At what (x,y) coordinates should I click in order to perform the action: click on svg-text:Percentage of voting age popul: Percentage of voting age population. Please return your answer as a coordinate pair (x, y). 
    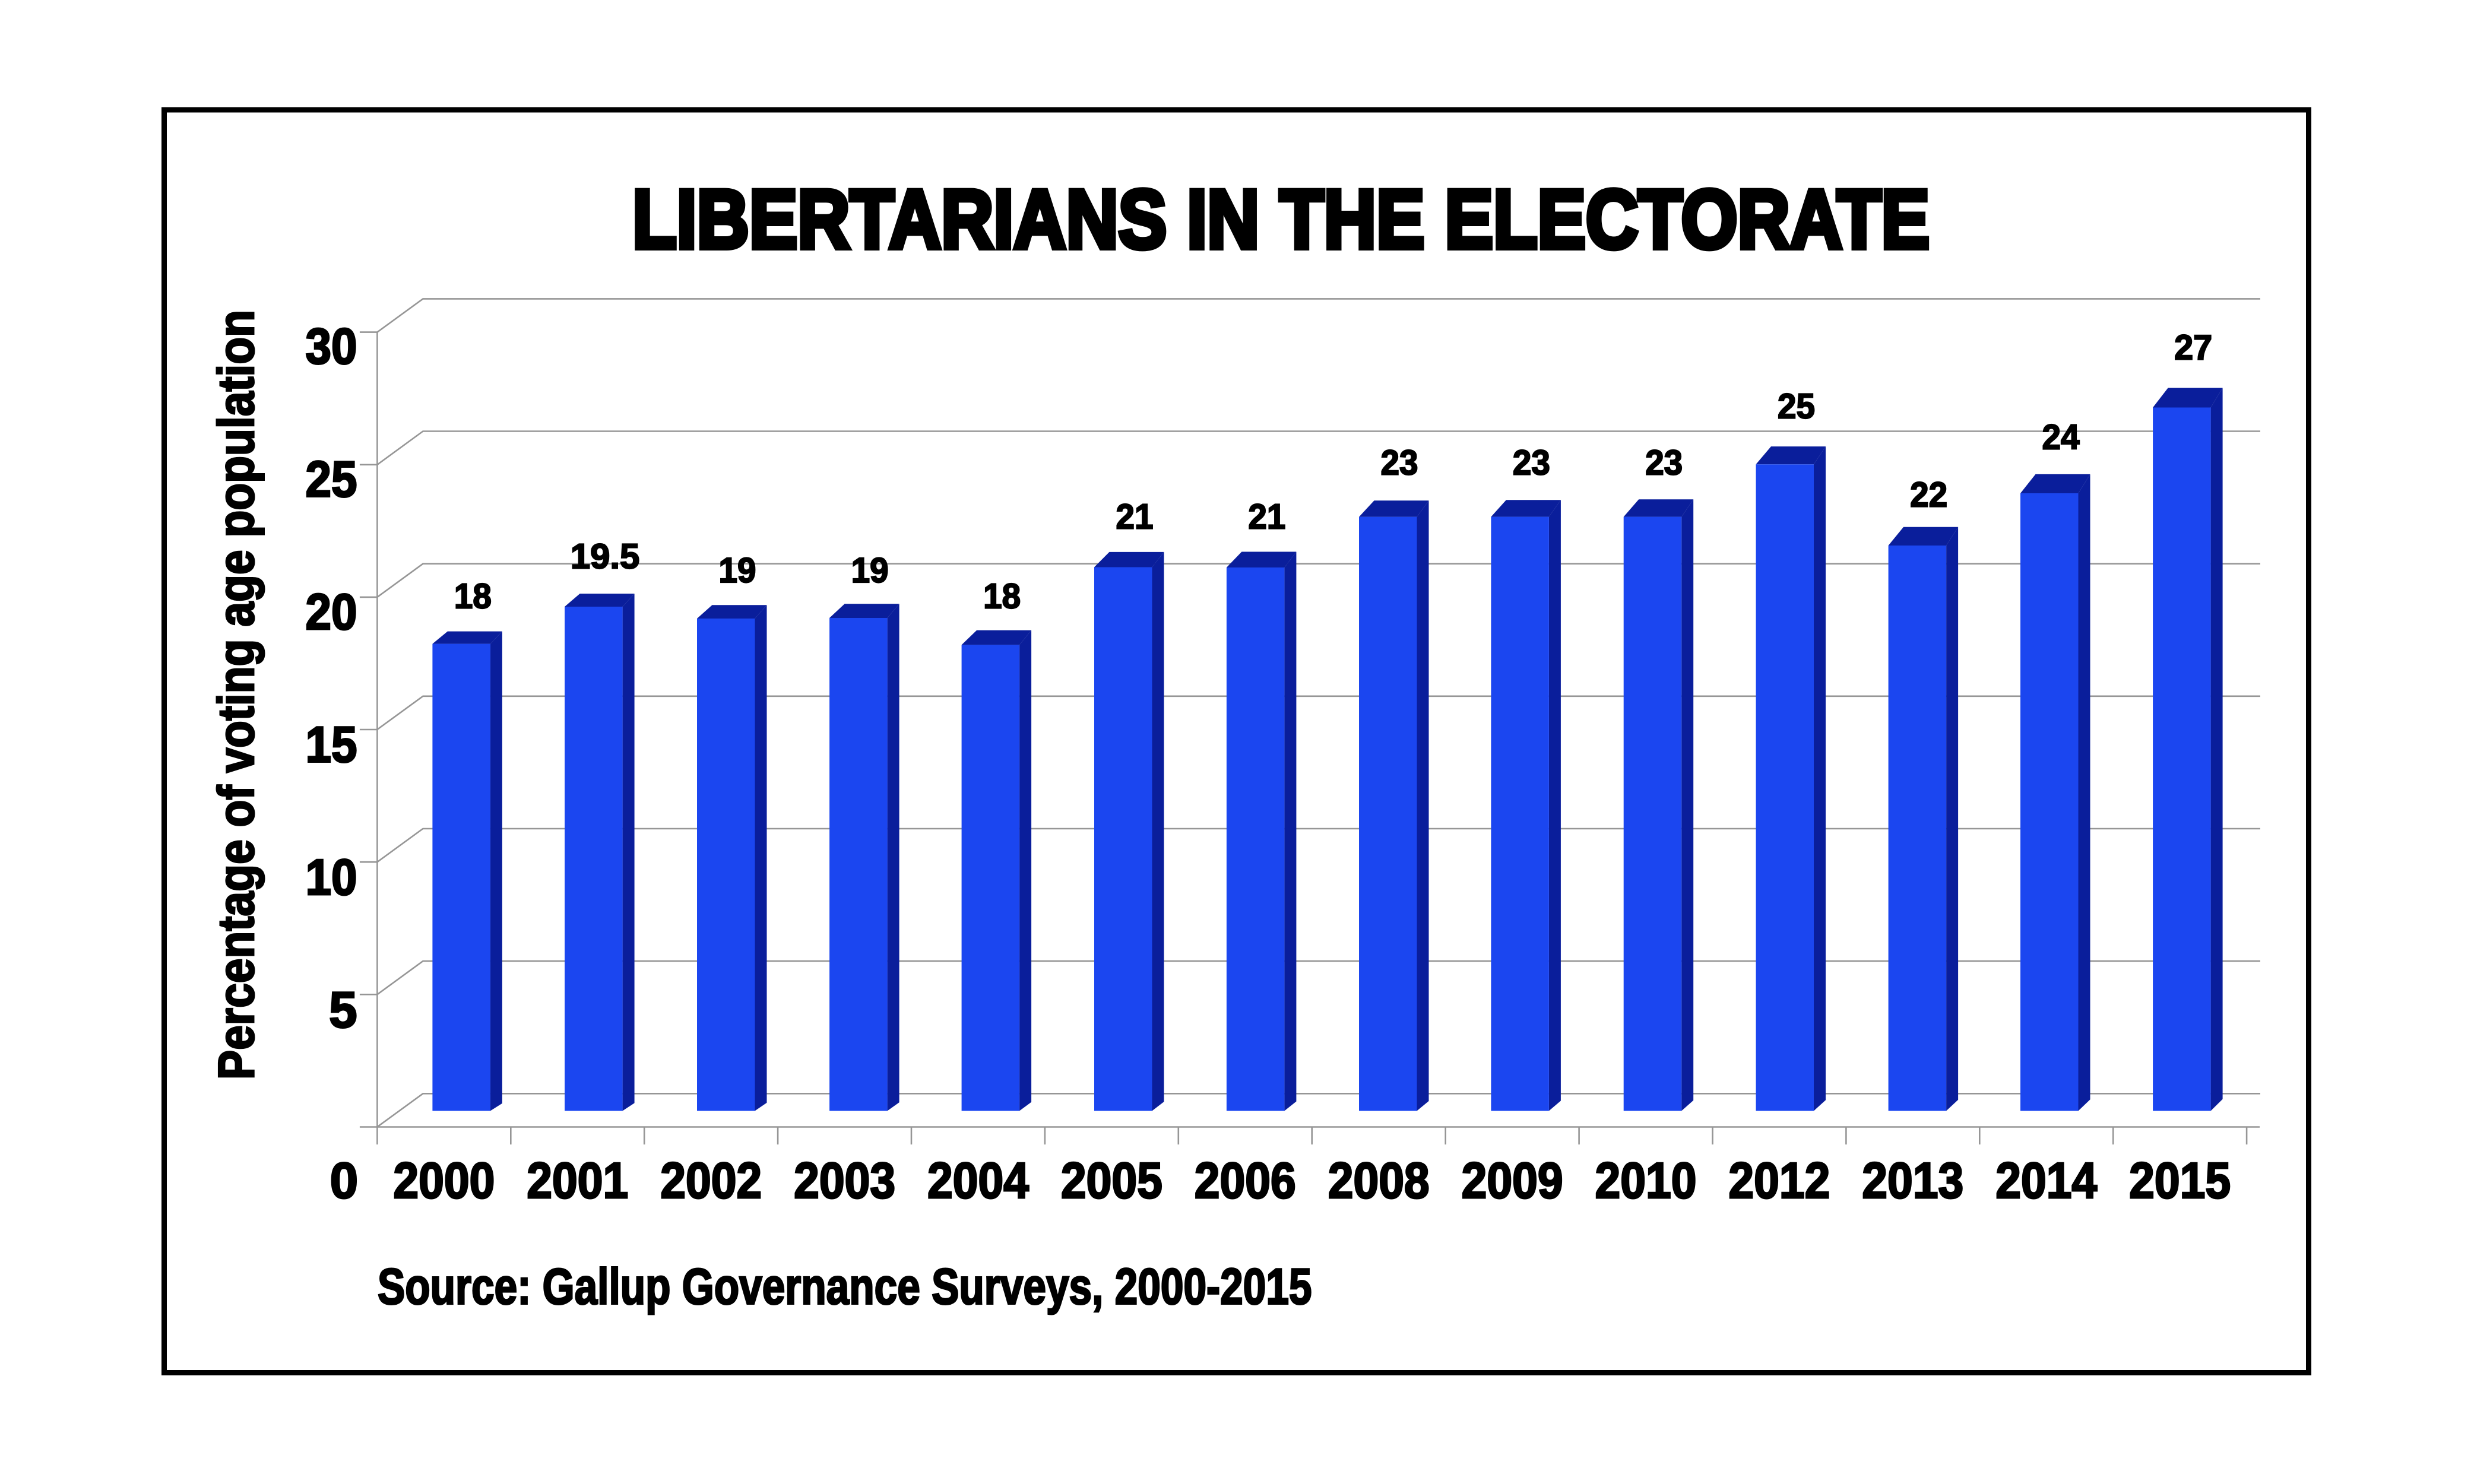
    Looking at the image, I should click on (236, 695).